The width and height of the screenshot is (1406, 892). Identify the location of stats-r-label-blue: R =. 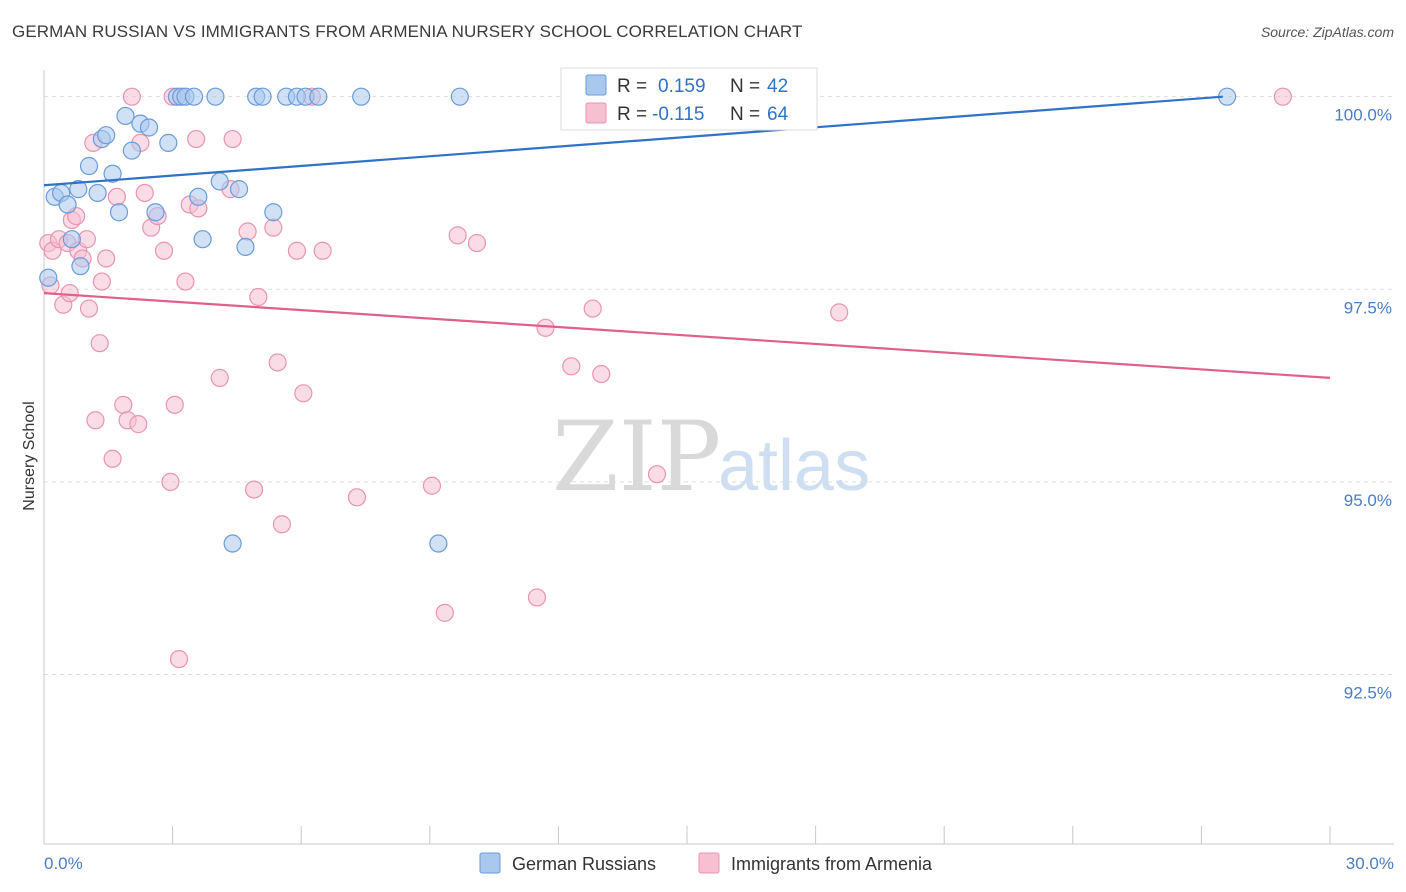
(632, 86).